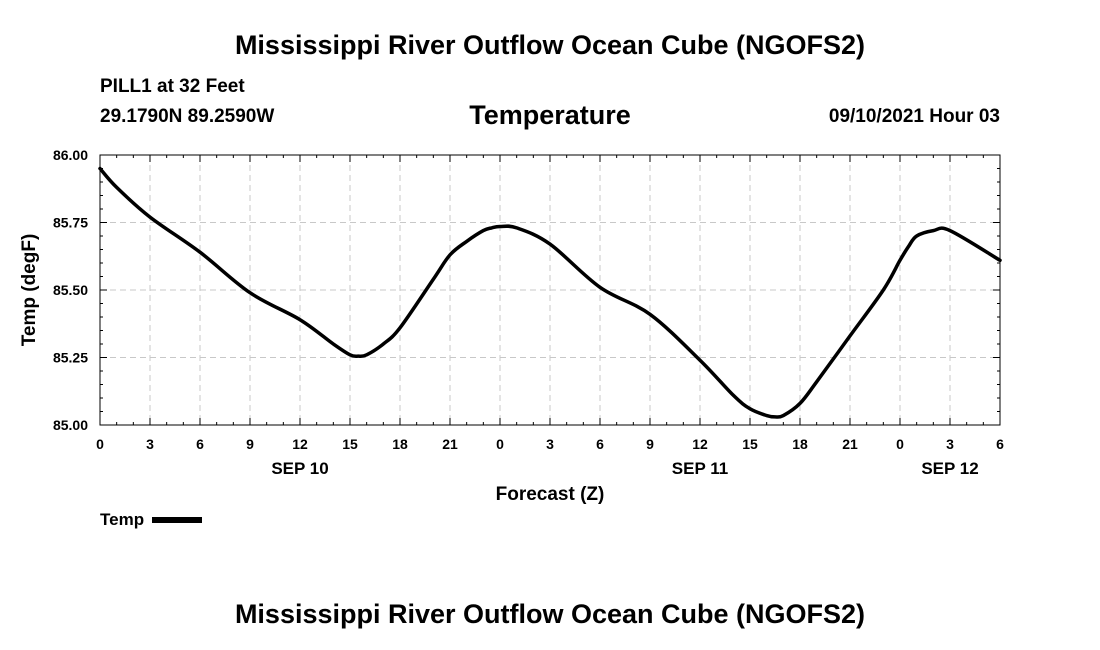 The height and width of the screenshot is (650, 1100). What do you see at coordinates (70, 358) in the screenshot?
I see `y-tick-label: 85.25` at bounding box center [70, 358].